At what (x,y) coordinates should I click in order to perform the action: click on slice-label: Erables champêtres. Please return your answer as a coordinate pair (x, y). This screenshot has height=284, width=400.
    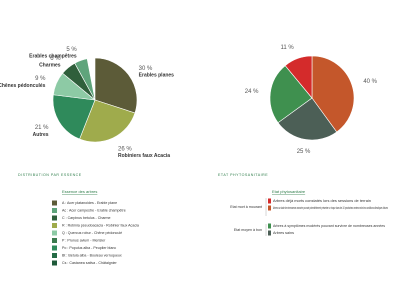
    Looking at the image, I should click on (53, 57).